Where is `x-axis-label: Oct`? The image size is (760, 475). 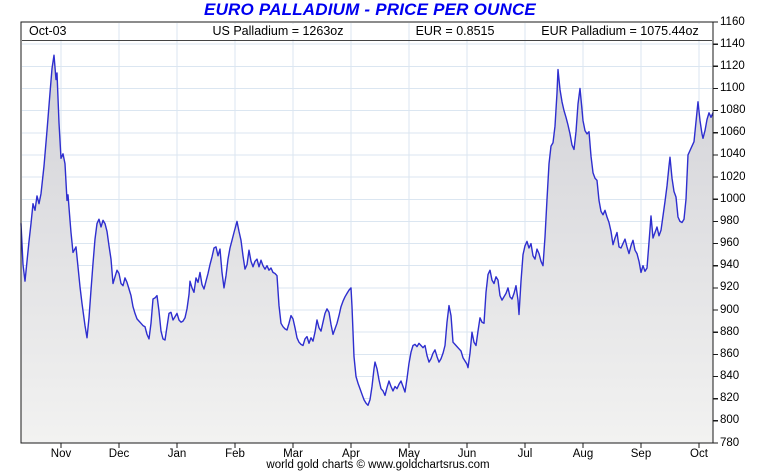
x-axis-label: Oct is located at coordinates (699, 454).